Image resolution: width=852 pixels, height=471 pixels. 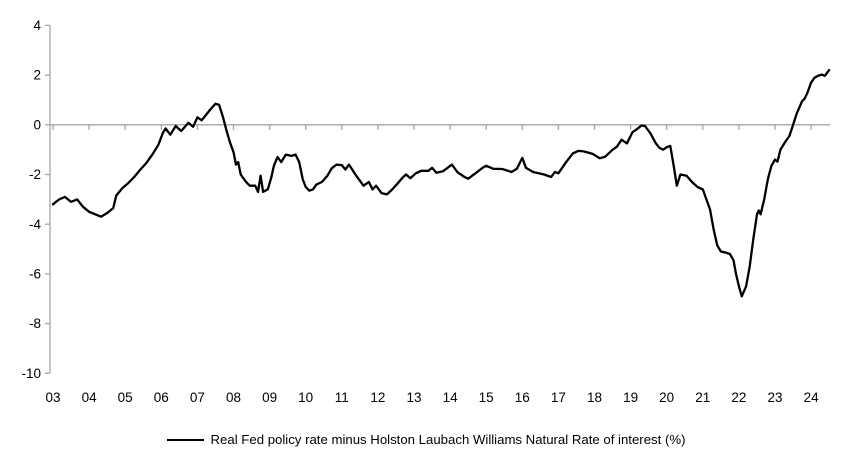 I want to click on x-tick-label: 19, so click(x=630, y=397).